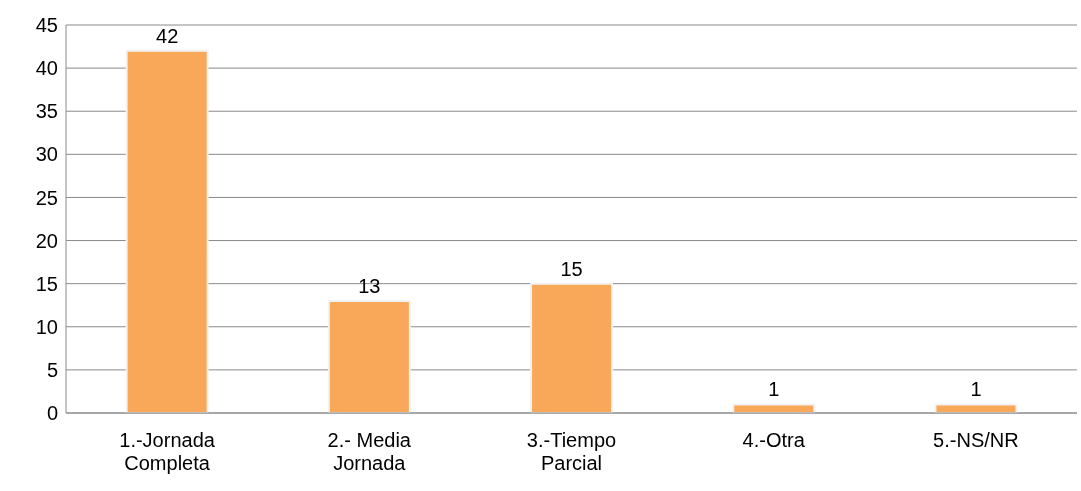  What do you see at coordinates (976, 440) in the screenshot?
I see `x-tick-label: 5.-NS/NR` at bounding box center [976, 440].